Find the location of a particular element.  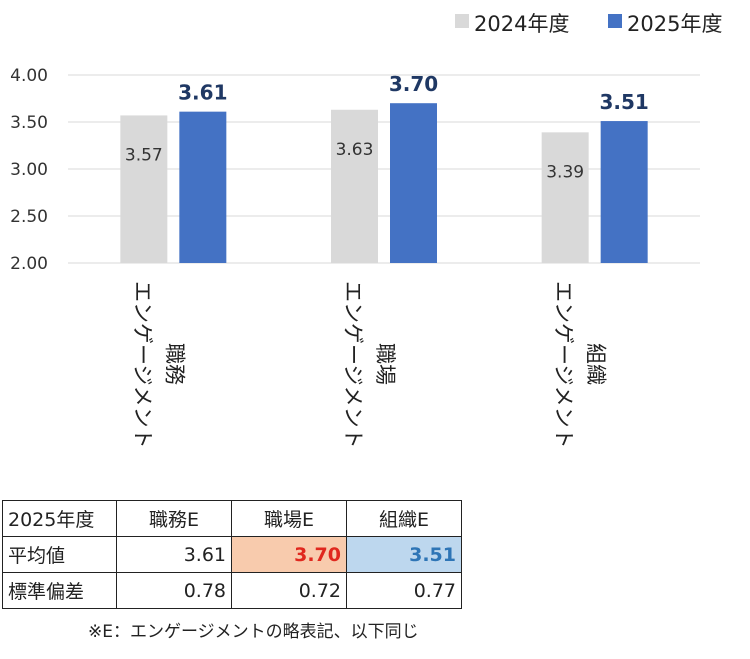

table-col-header: 組織E is located at coordinates (404, 518).